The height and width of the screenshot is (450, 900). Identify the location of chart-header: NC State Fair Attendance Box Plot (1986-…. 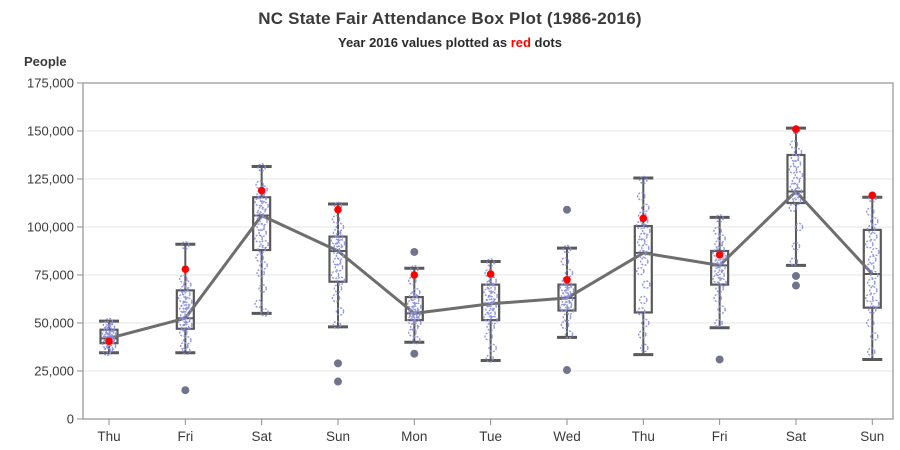
(450, 25).